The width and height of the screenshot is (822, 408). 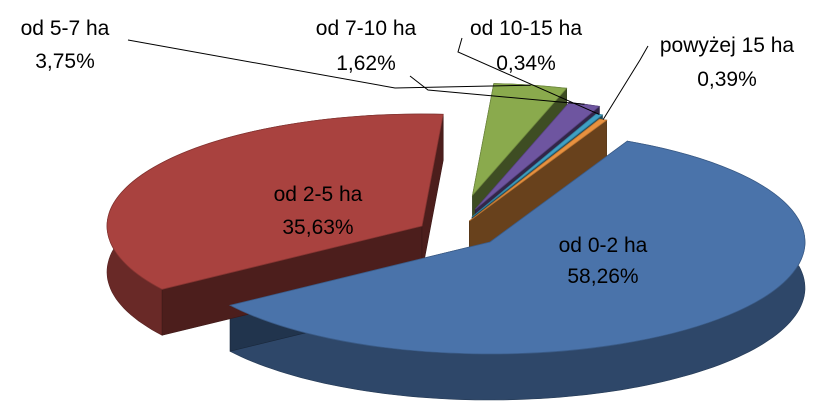 What do you see at coordinates (366, 63) in the screenshot?
I see `slice-value-label: 1,62%` at bounding box center [366, 63].